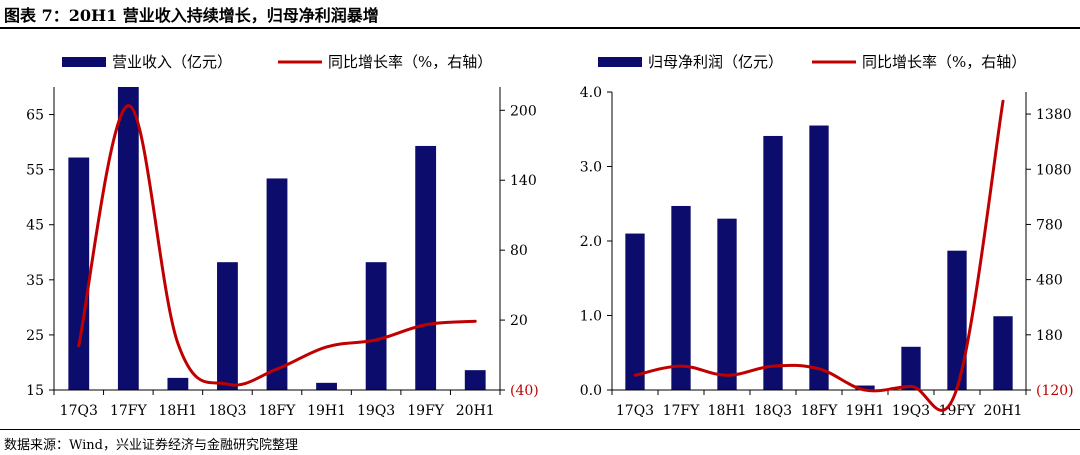 The image size is (1080, 455). Describe the element at coordinates (172, 62) in the screenshot. I see `legend-bar-label: 营业收入（亿元）` at that location.